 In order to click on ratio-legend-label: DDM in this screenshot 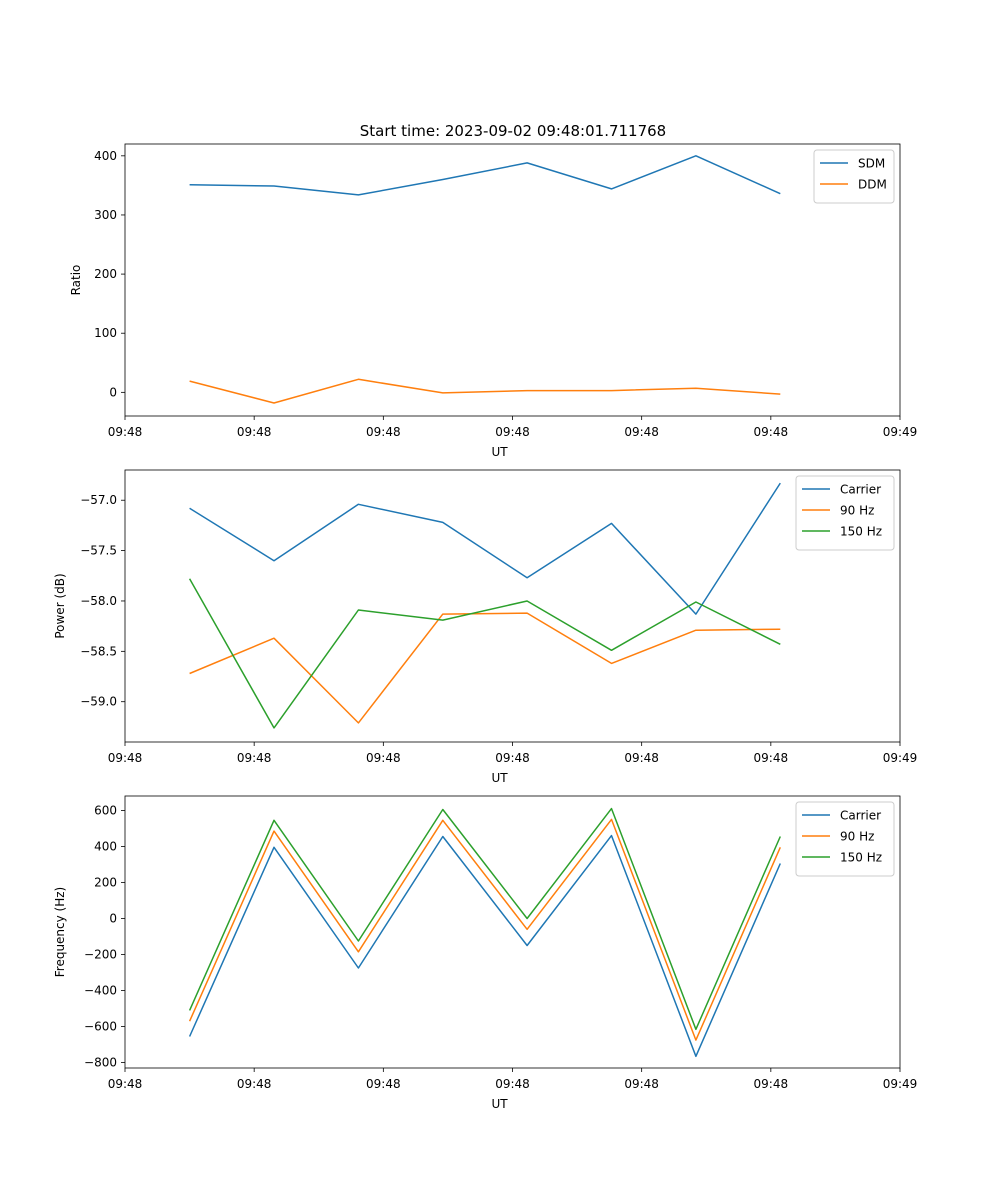, I will do `click(872, 185)`.